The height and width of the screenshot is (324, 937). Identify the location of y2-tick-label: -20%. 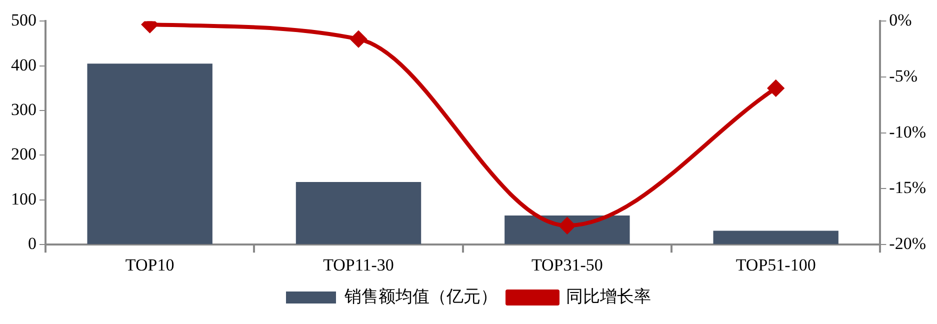
(907, 244).